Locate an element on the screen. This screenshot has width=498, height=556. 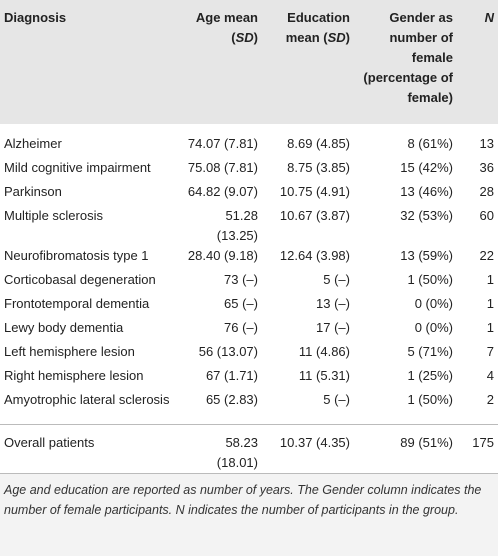
table-cell: 22 is located at coordinates (486, 255).